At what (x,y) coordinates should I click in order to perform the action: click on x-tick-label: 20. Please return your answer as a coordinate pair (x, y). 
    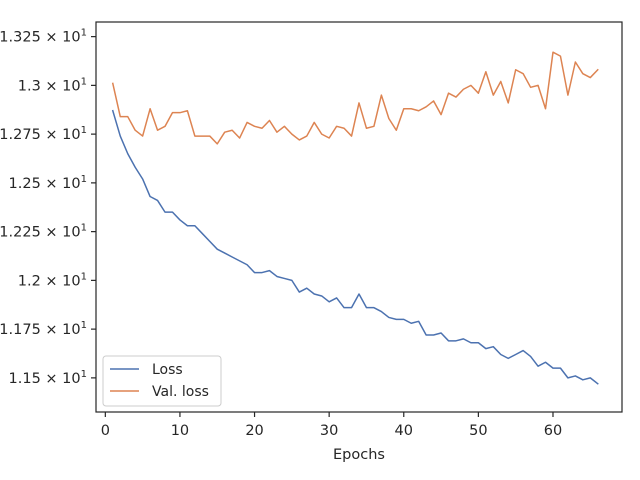
    Looking at the image, I should click on (254, 431).